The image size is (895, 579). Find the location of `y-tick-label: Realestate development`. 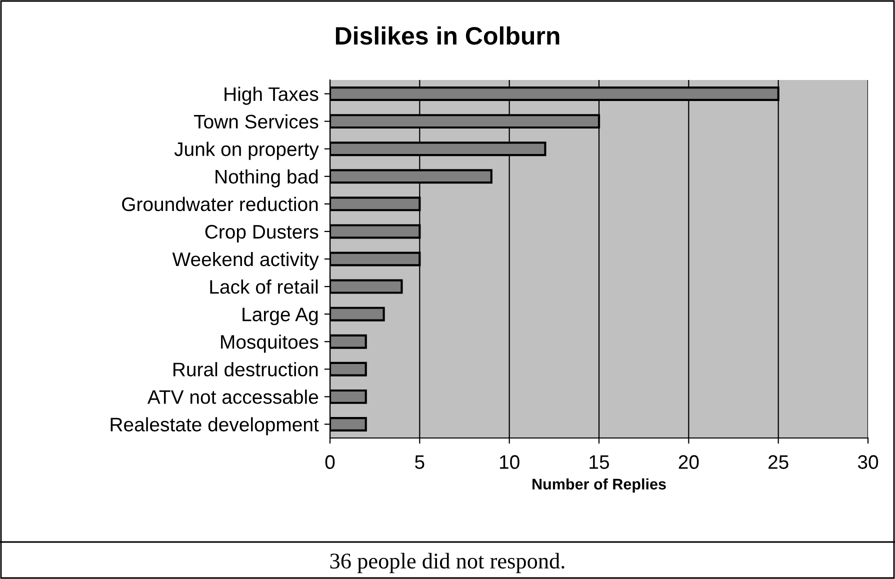

y-tick-label: Realestate development is located at coordinates (214, 426).